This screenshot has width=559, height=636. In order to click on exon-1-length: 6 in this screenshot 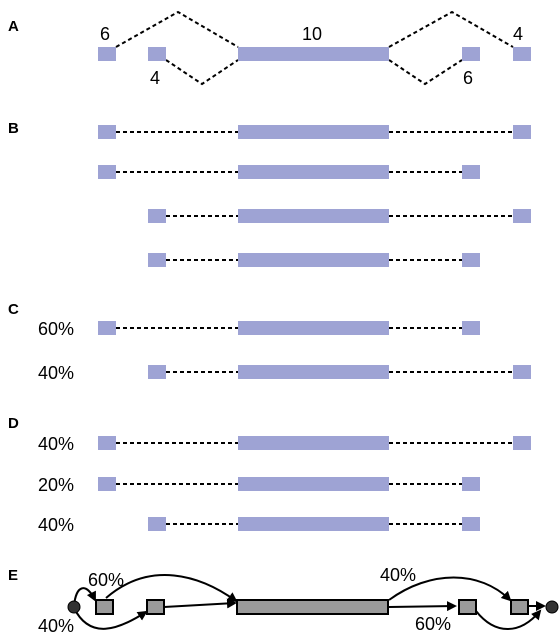, I will do `click(105, 34)`.